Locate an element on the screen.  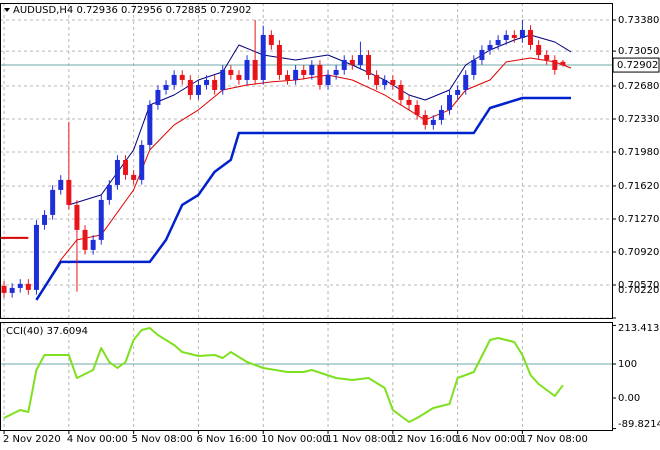
y-tick-label: 0.72680 is located at coordinates (638, 86).